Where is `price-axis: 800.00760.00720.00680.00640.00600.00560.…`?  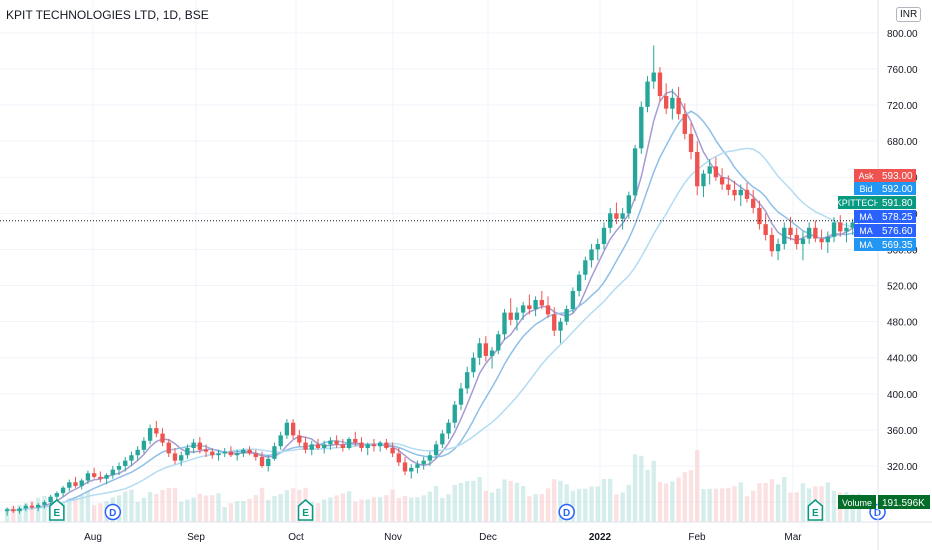
price-axis: 800.00760.00720.00680.00640.00600.00560.… is located at coordinates (897, 275).